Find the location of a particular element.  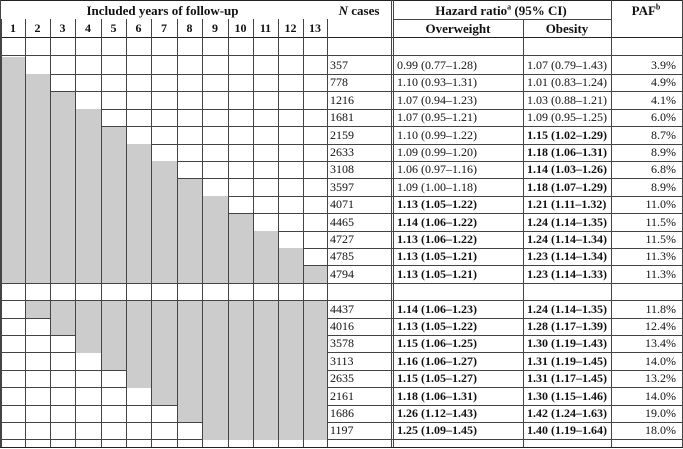

year-label-10: 10 is located at coordinates (240, 28).